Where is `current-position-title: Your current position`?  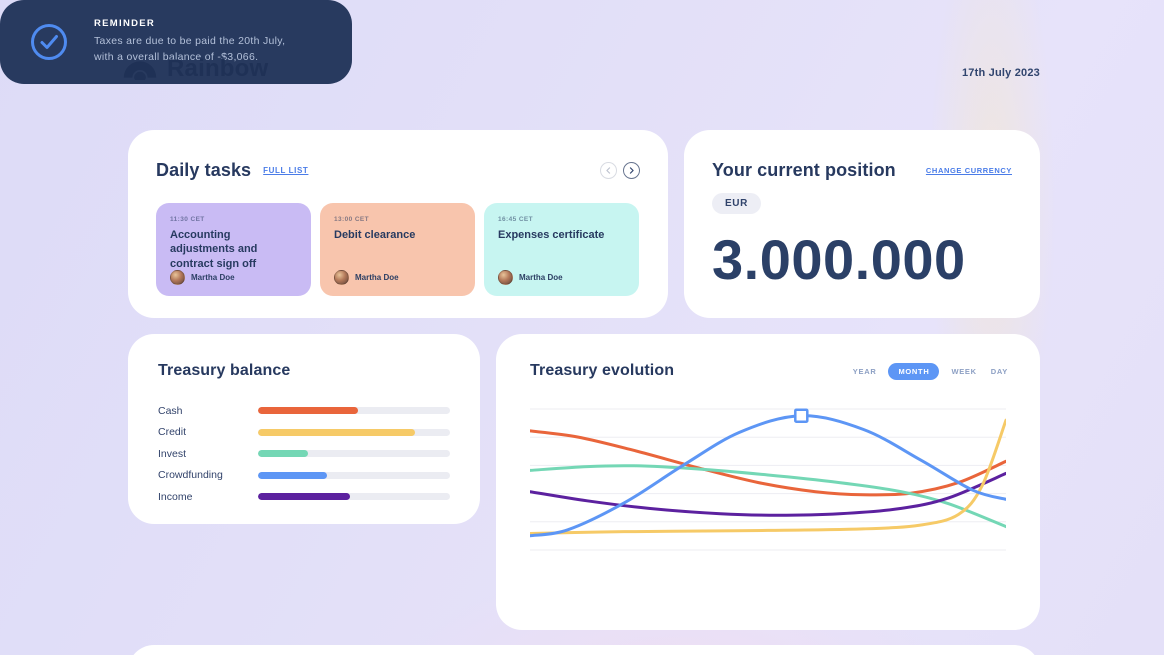
current-position-title: Your current position is located at coordinates (804, 170).